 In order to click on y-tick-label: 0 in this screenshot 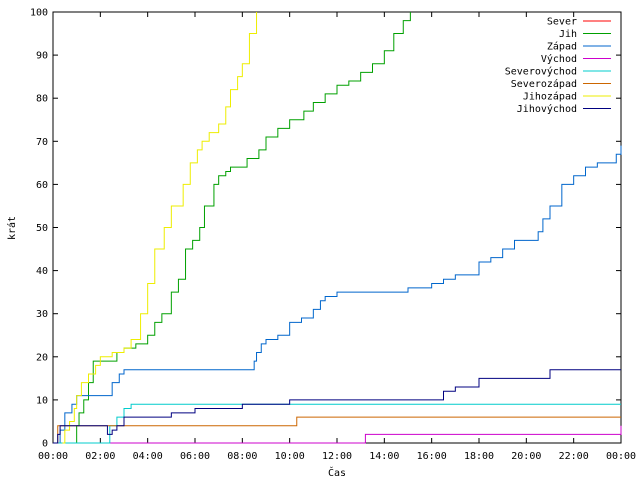, I will do `click(45, 444)`.